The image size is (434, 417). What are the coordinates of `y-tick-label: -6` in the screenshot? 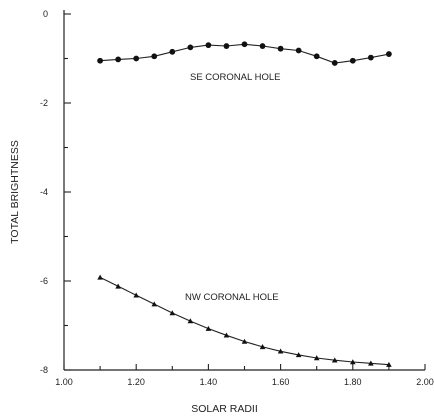 It's located at (44, 281).